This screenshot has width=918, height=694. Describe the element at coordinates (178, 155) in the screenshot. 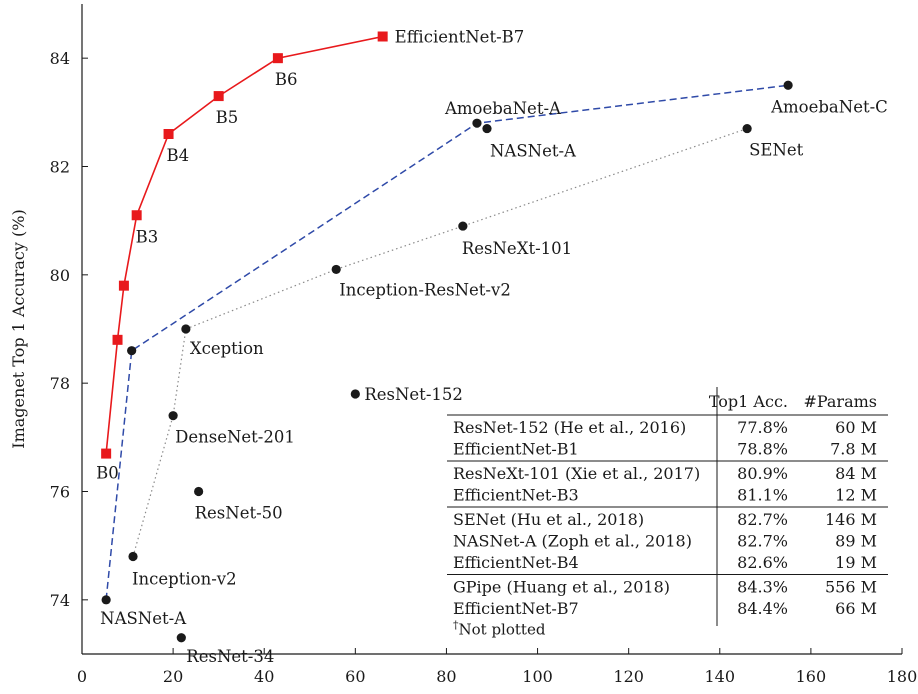

I see `efficientnet-point-label: B4` at that location.